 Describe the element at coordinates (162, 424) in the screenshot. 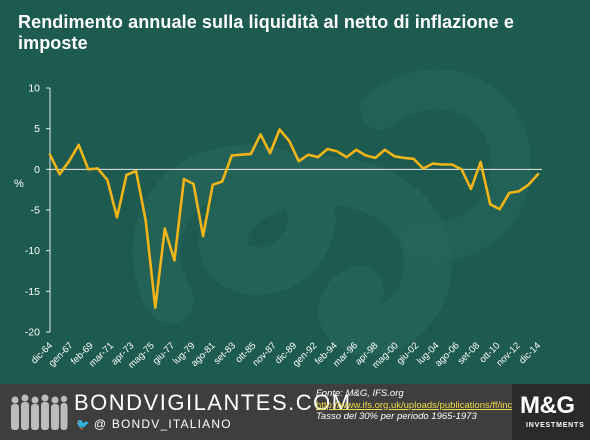

I see `twitter-handle-text: @ BONDV_ITALIANO` at that location.